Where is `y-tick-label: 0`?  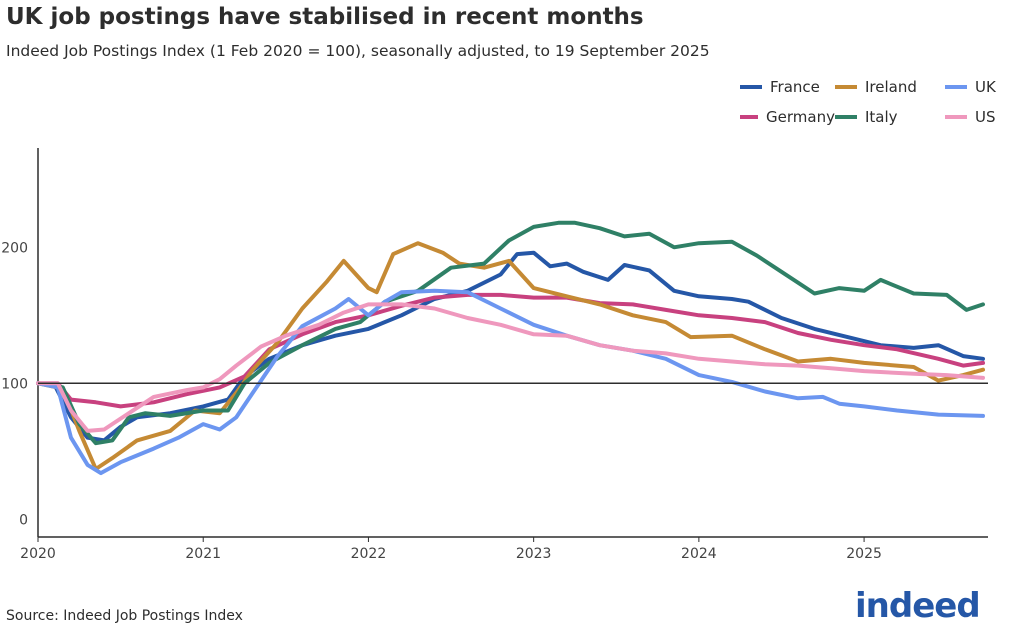
y-tick-label: 0 is located at coordinates (23, 520).